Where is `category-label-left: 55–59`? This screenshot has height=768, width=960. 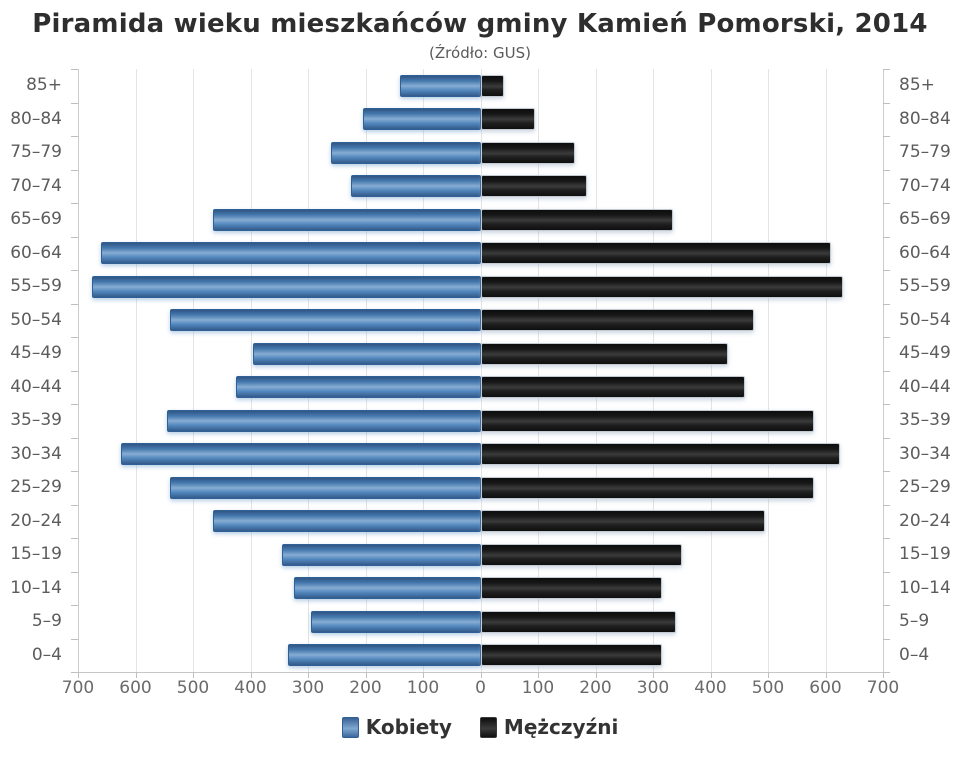
category-label-left: 55–59 is located at coordinates (36, 286).